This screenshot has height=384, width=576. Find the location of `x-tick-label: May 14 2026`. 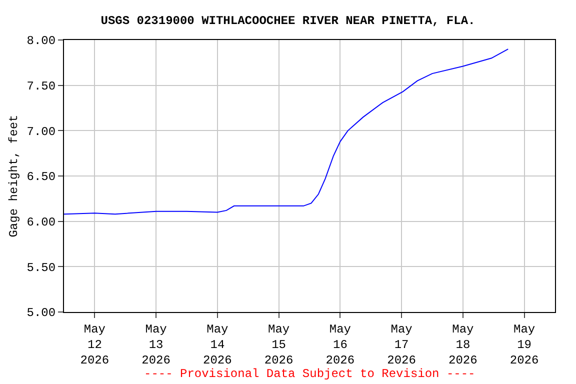

x-tick-label: May 14 2026 is located at coordinates (217, 345).